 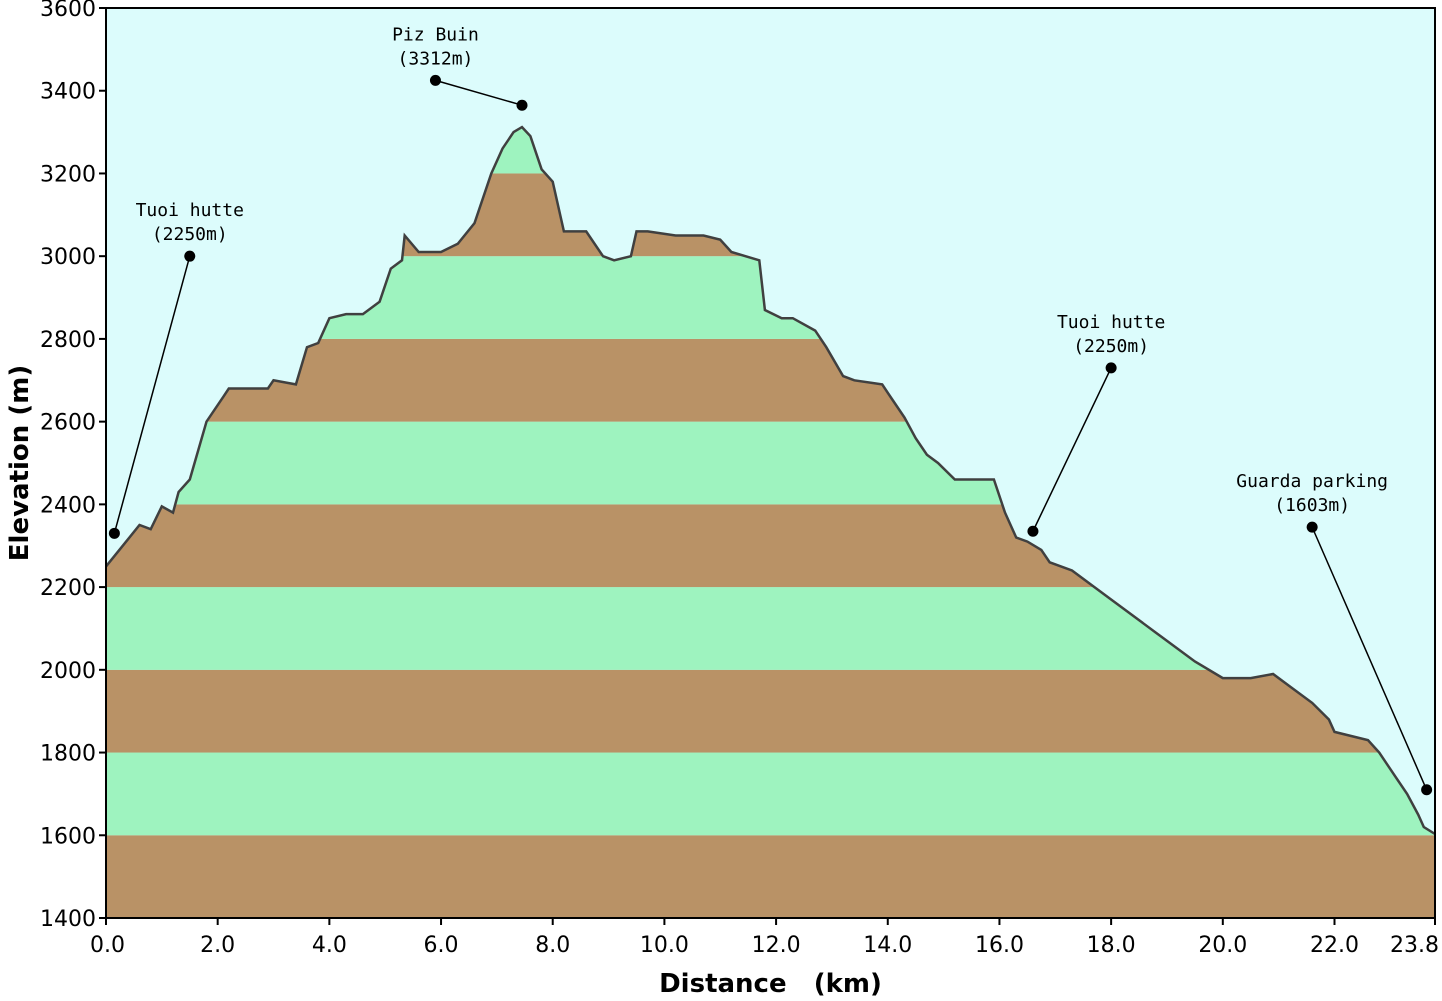 I want to click on y-tick-label: 1800, so click(x=68, y=754).